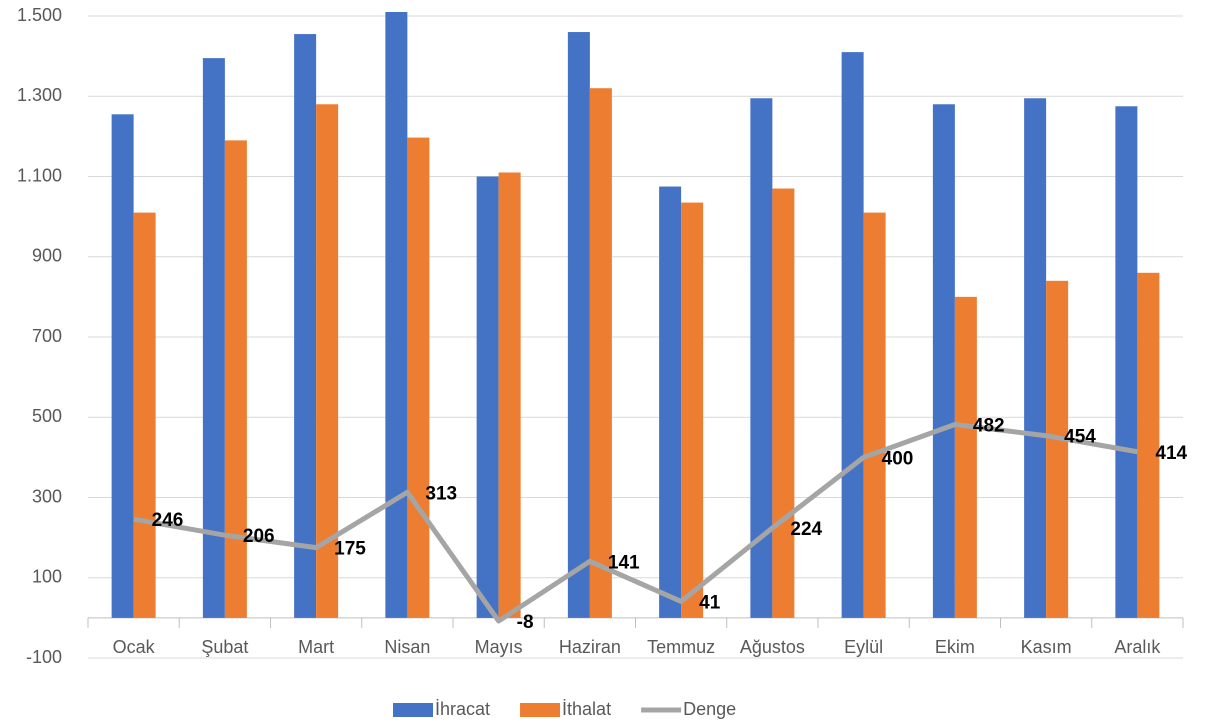  I want to click on x-tick-label: Temmuz, so click(681, 647).